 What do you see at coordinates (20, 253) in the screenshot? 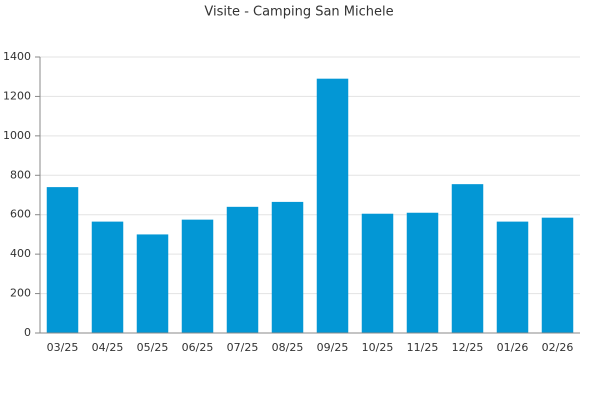
I see `y-tick-label: 400` at bounding box center [20, 253].